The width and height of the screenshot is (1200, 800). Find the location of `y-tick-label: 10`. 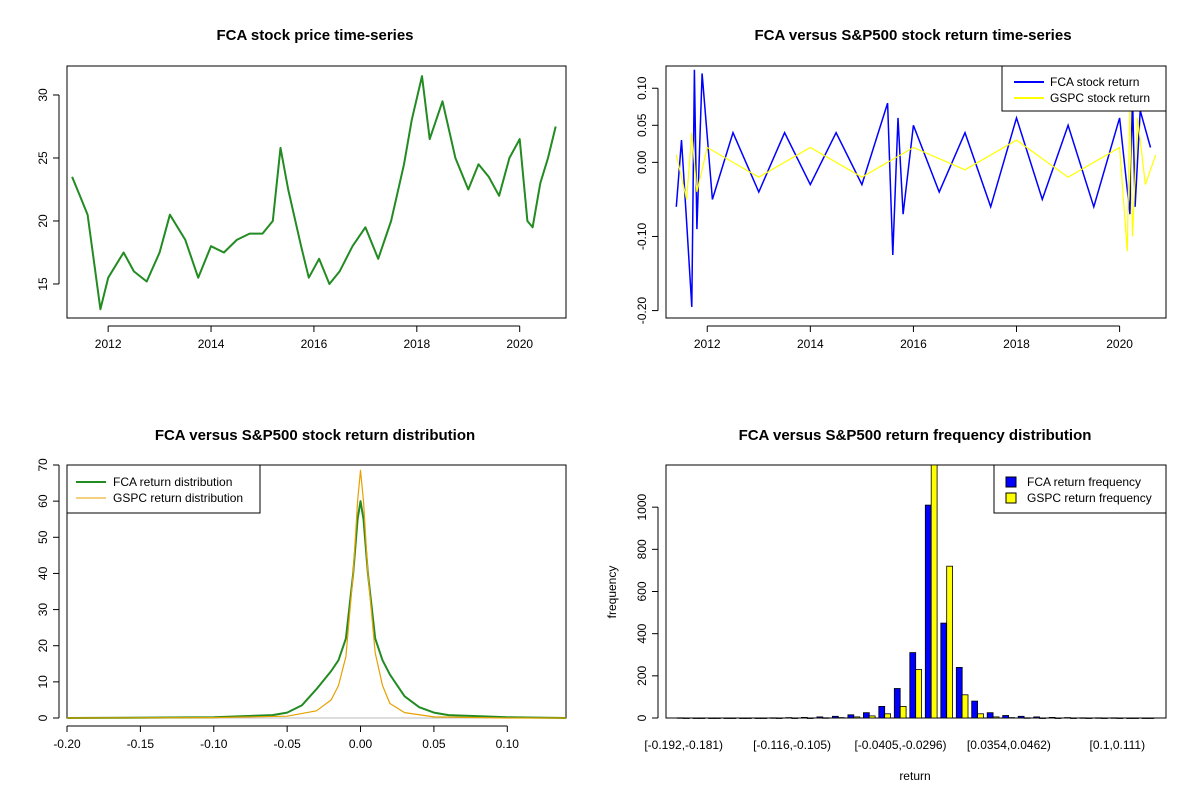

y-tick-label: 10 is located at coordinates (43, 682).